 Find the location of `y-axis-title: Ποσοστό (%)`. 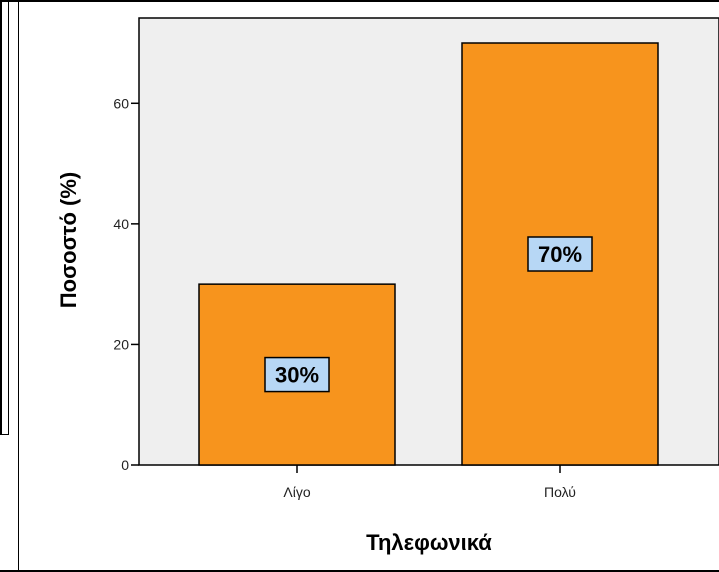

y-axis-title: Ποσοστό (%) is located at coordinates (68, 240).